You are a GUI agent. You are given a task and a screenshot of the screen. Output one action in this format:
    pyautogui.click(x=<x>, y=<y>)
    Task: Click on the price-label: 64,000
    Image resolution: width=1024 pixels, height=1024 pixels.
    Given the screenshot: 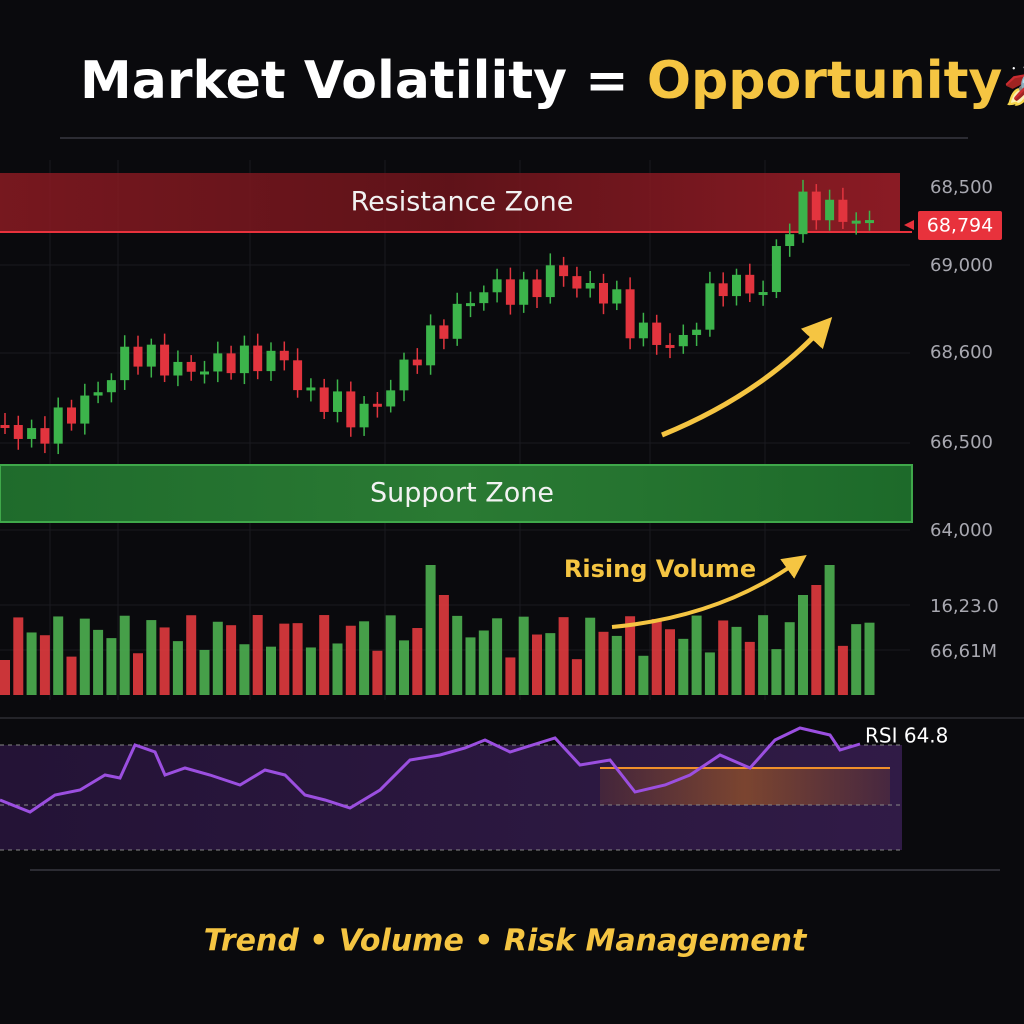 What is the action you would take?
    pyautogui.click(x=961, y=530)
    